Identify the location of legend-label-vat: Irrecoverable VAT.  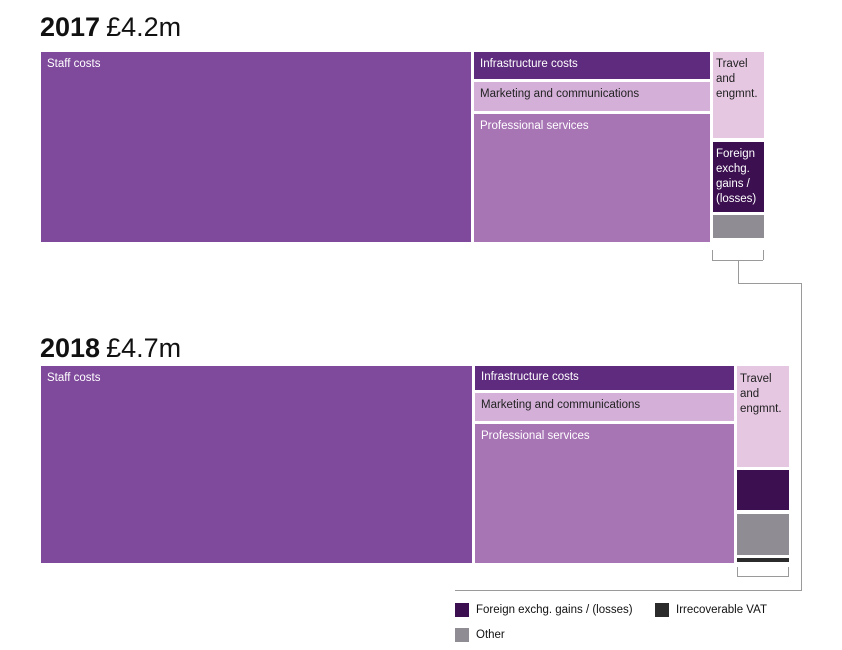
(721, 610).